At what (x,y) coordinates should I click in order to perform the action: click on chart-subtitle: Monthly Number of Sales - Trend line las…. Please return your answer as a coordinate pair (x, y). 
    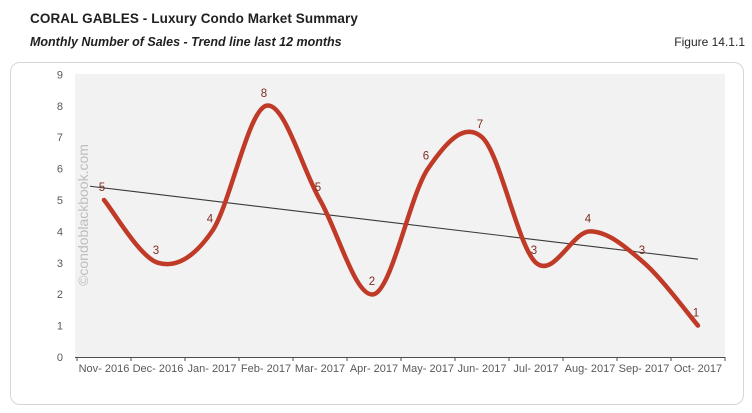
    Looking at the image, I should click on (186, 42).